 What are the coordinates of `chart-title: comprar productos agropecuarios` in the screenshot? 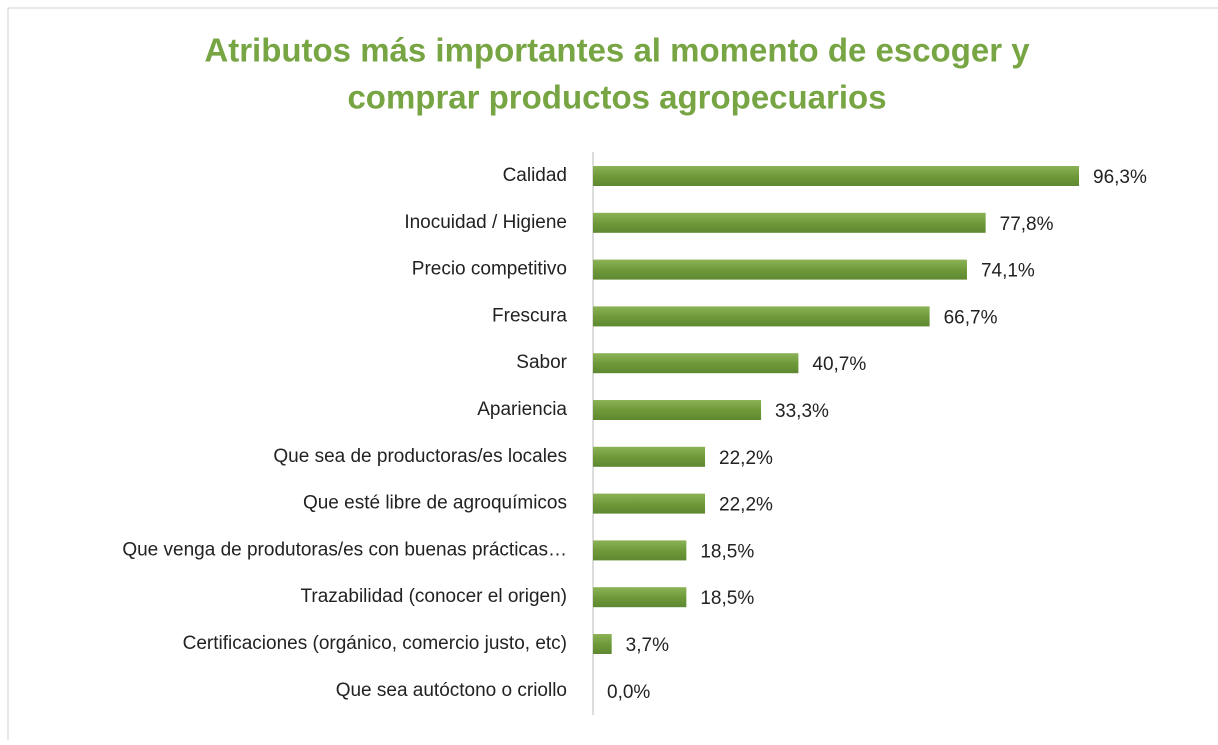 It's located at (616, 97).